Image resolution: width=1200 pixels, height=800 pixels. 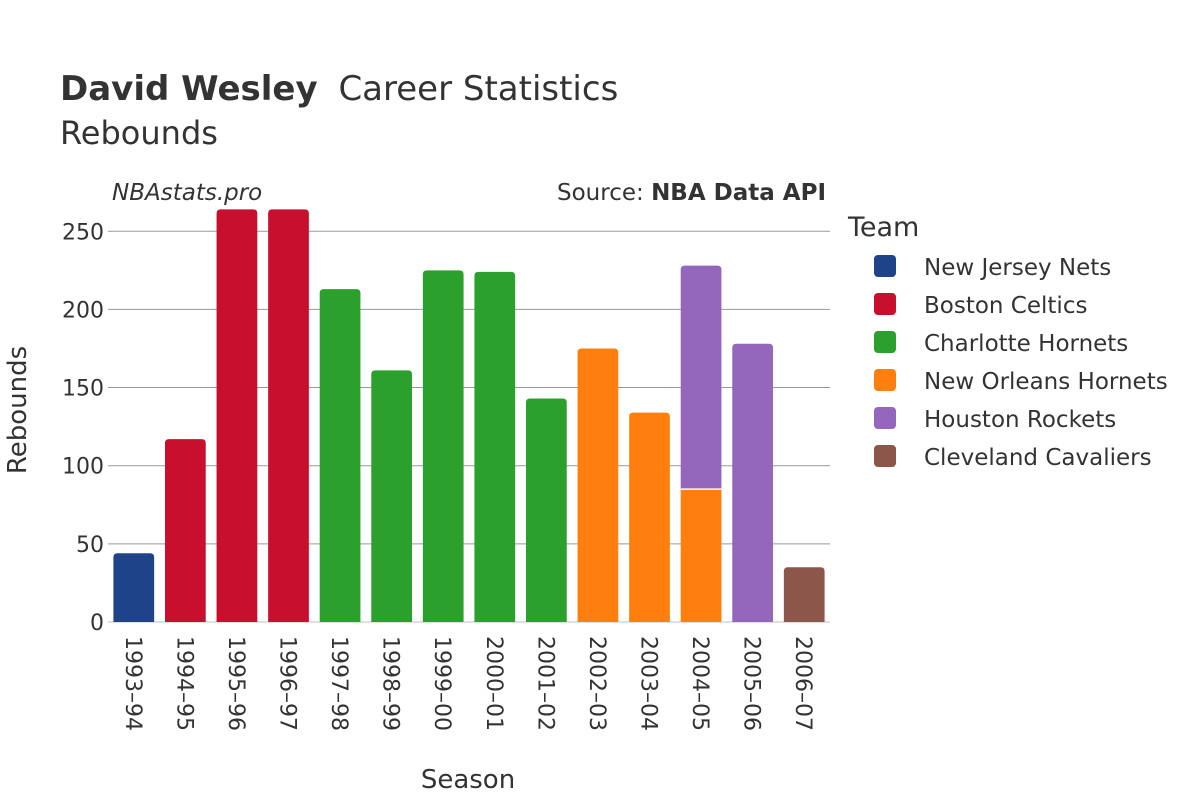 What do you see at coordinates (1046, 382) in the screenshot?
I see `legend-label: New Orleans Hornets` at bounding box center [1046, 382].